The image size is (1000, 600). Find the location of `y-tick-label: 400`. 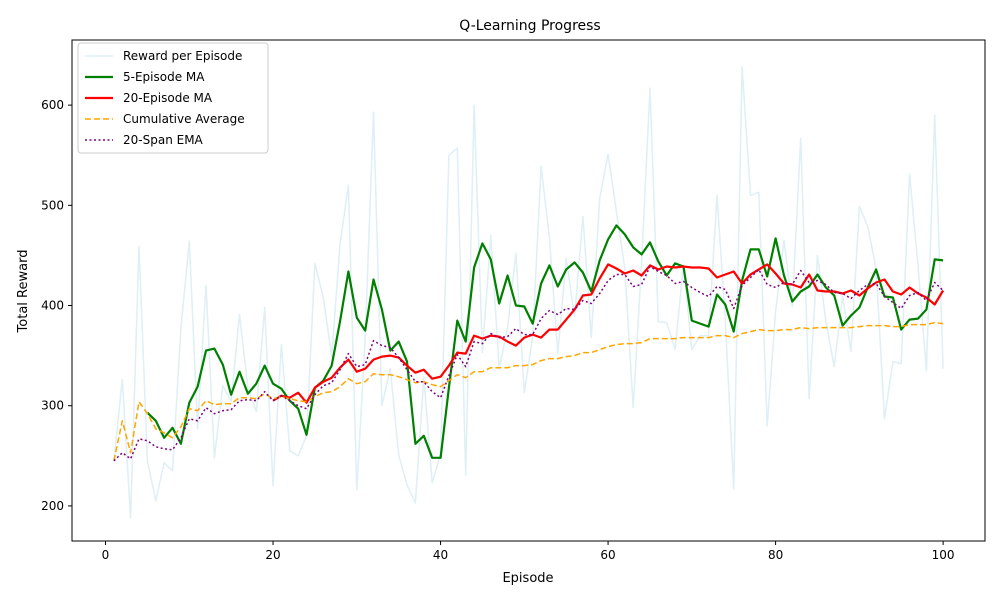

y-tick-label: 400 is located at coordinates (52, 306).